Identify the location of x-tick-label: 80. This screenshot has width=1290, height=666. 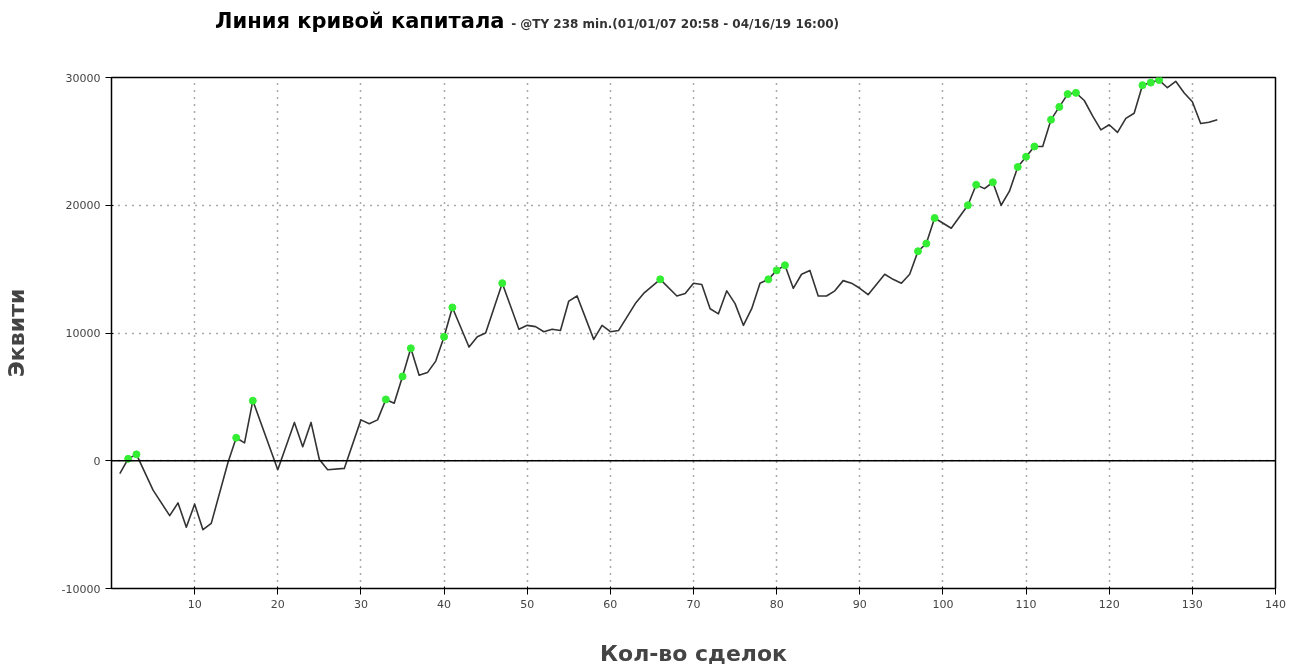
(776, 604).